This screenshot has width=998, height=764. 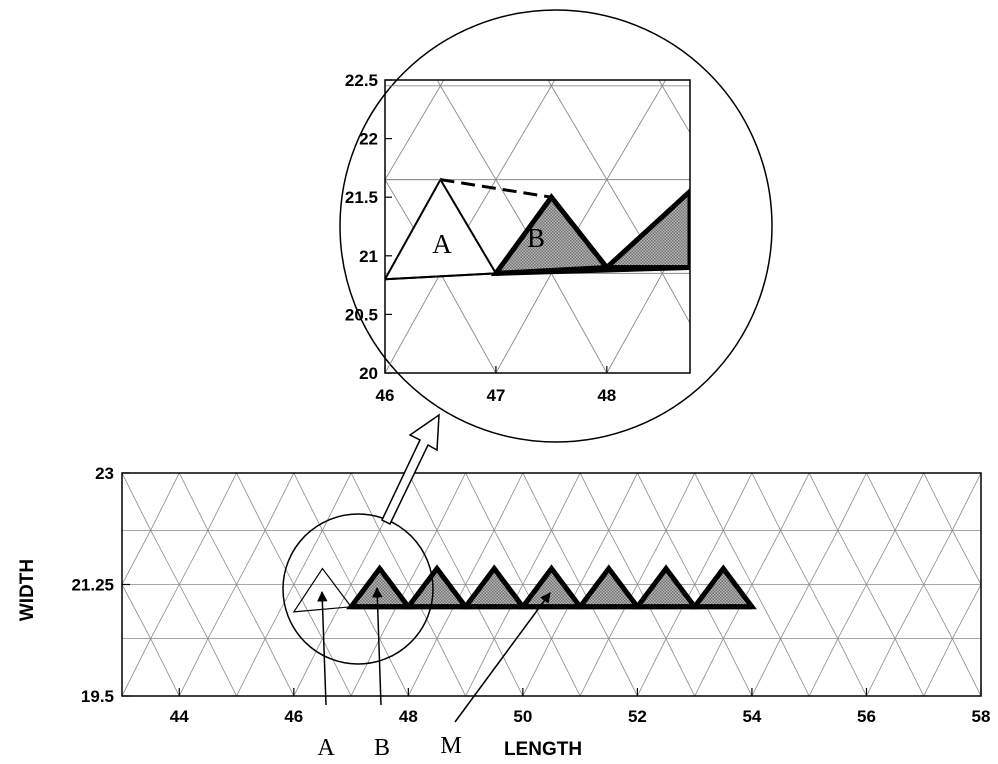 I want to click on dashed-edge, so click(x=496, y=188).